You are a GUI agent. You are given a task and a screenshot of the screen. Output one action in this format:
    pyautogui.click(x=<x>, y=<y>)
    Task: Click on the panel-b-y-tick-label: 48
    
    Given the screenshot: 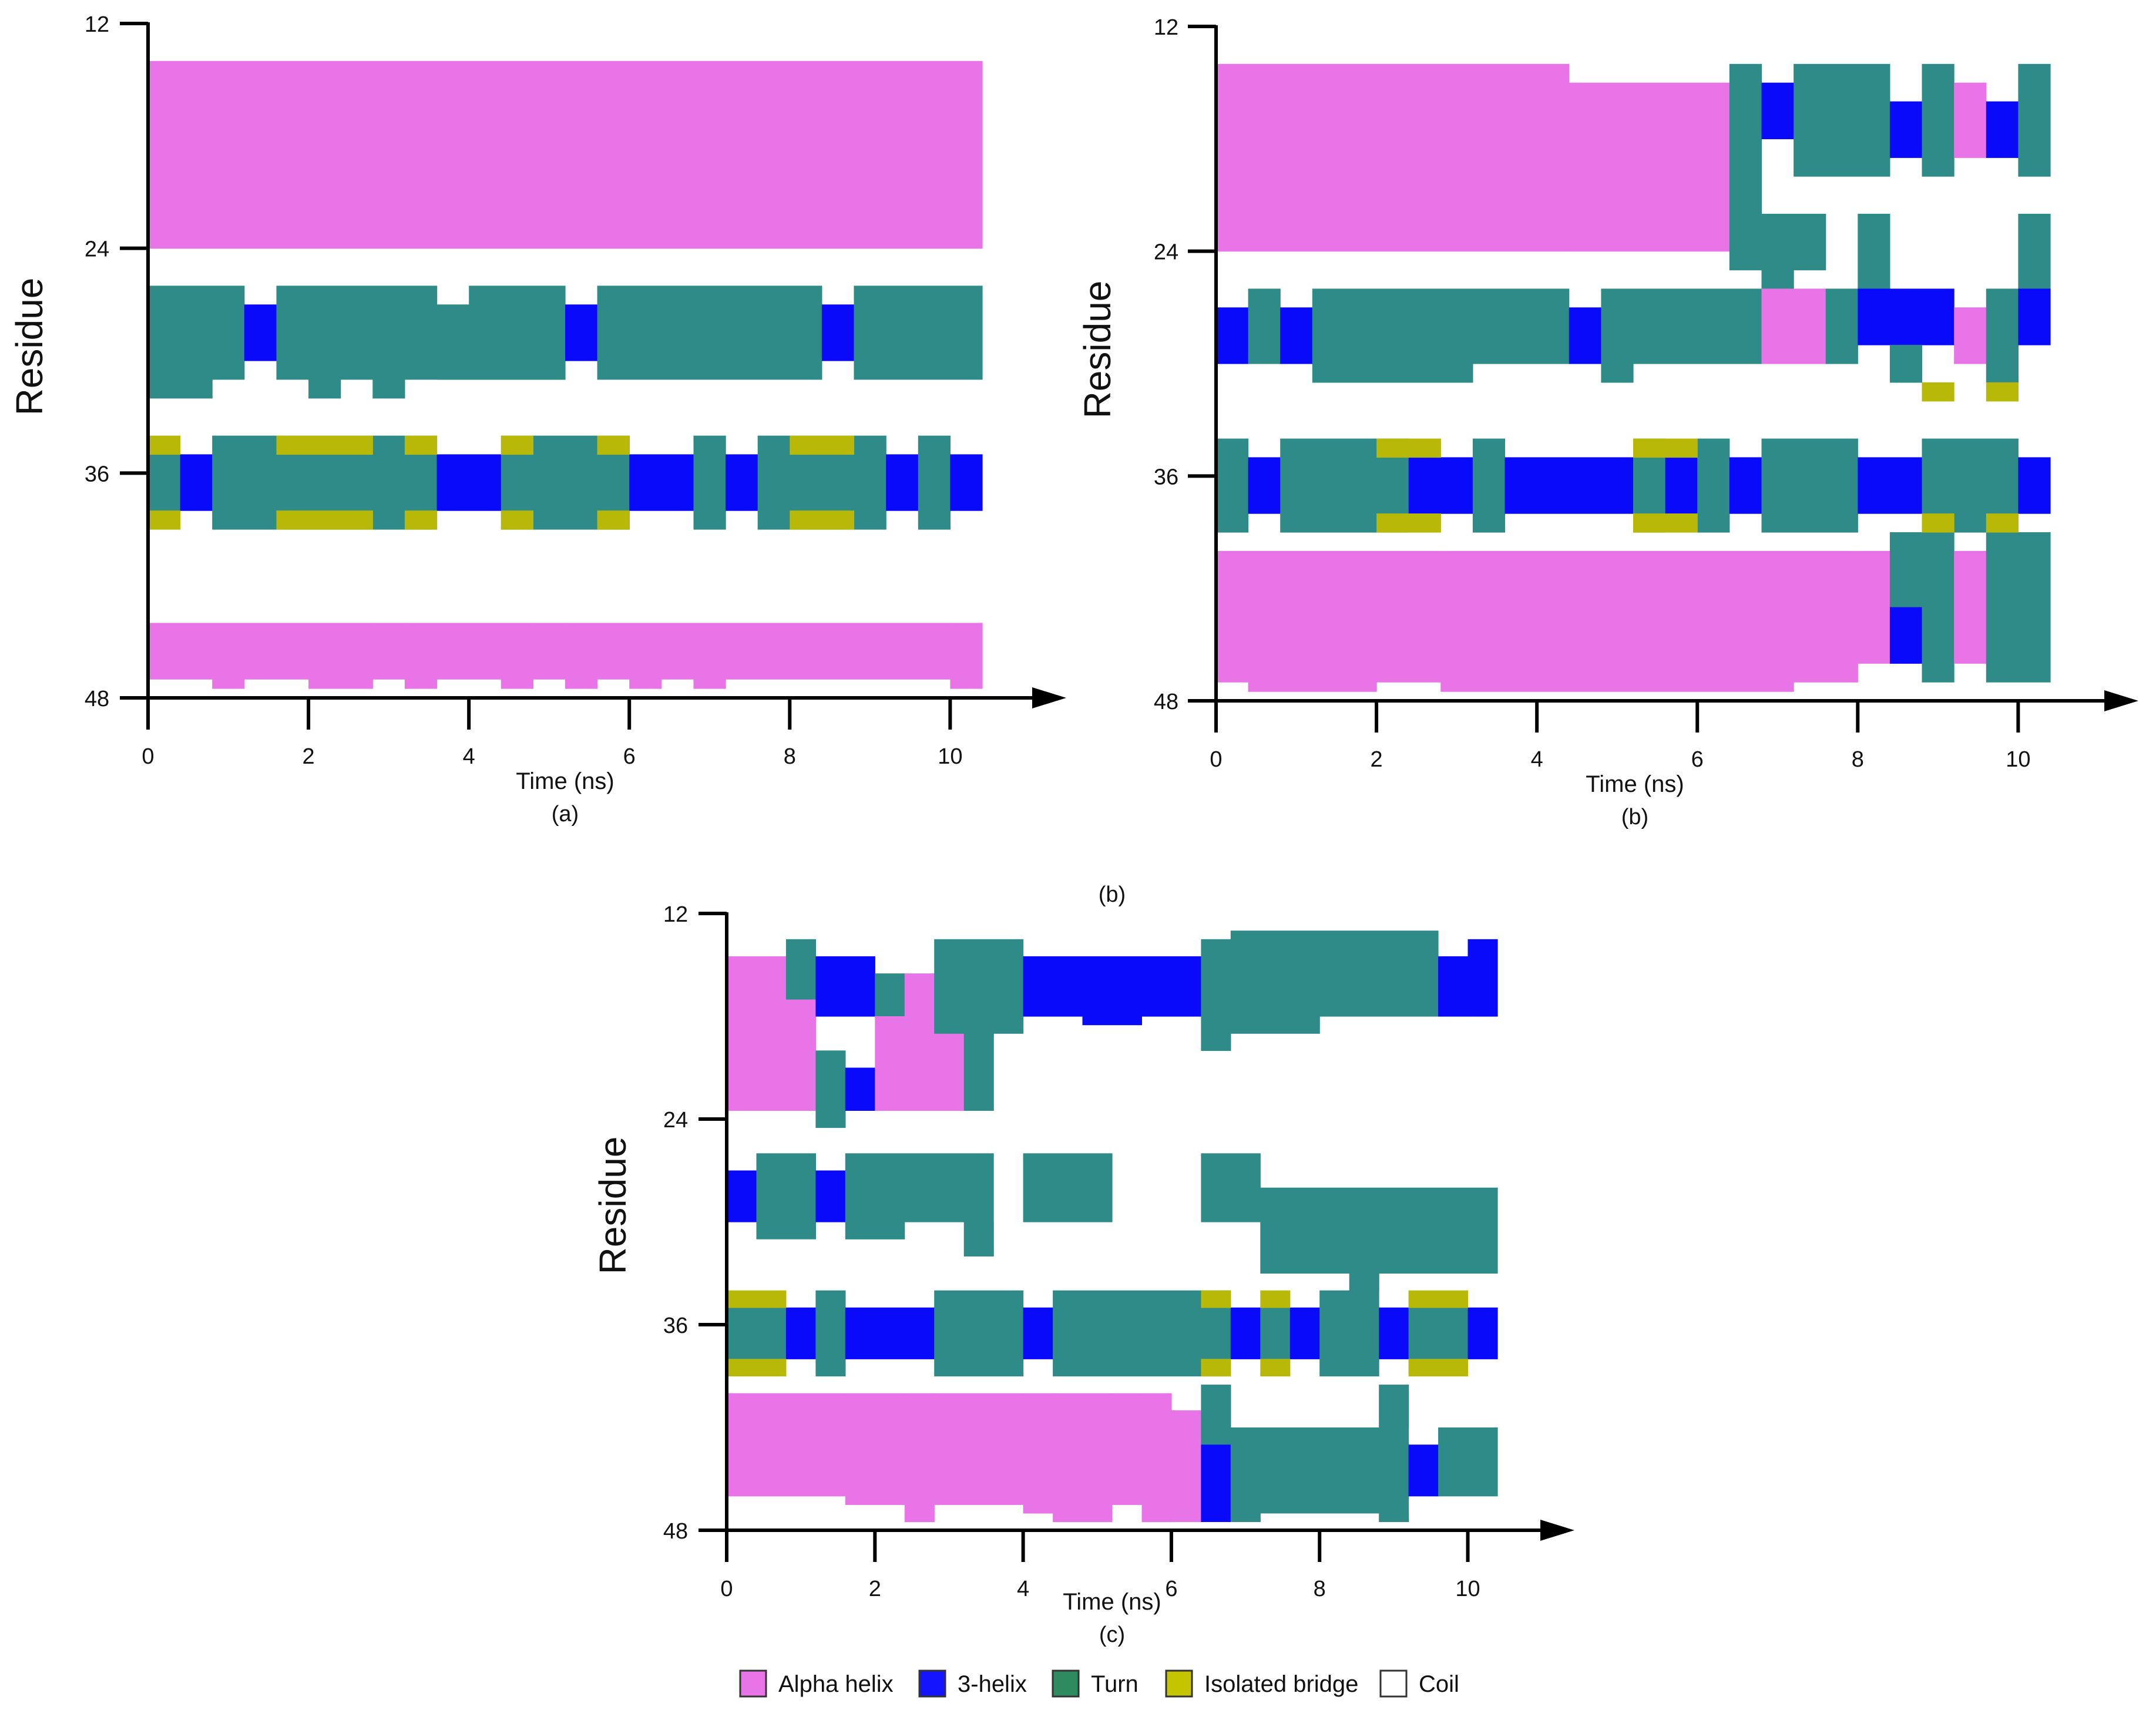 What is the action you would take?
    pyautogui.click(x=1166, y=702)
    